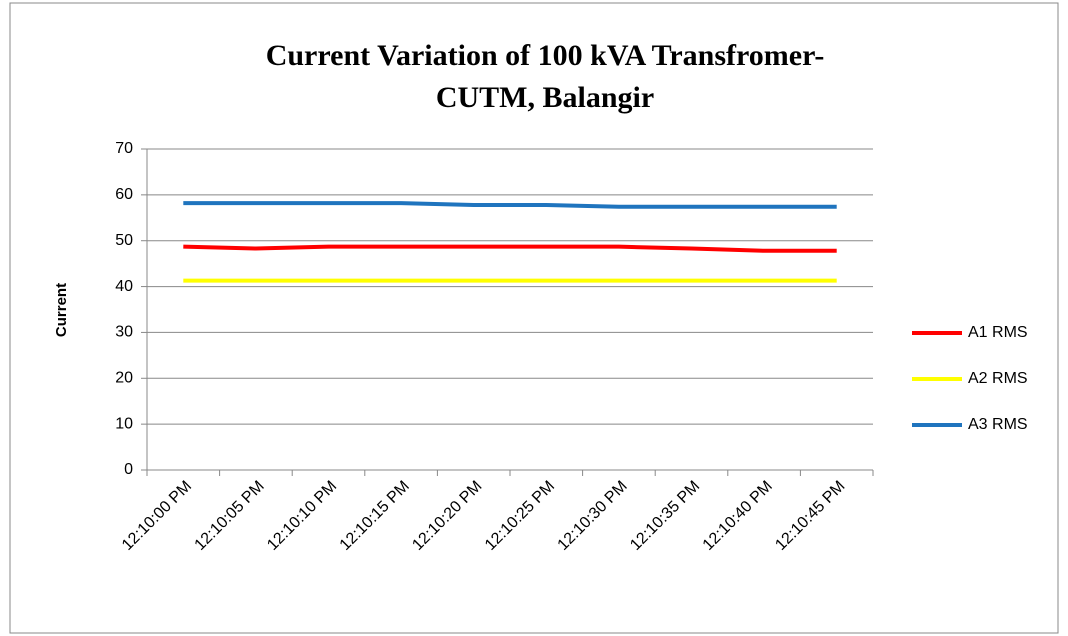  What do you see at coordinates (124, 378) in the screenshot?
I see `y-tick-label: 20` at bounding box center [124, 378].